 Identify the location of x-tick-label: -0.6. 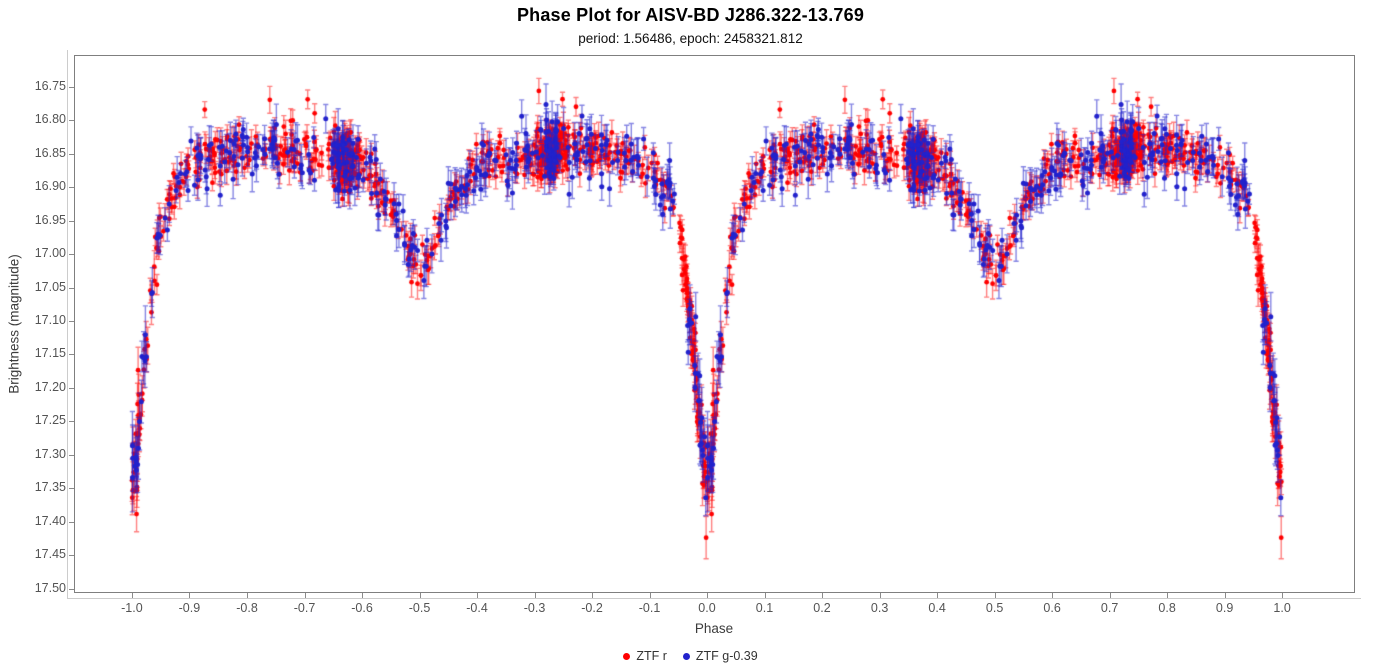
(362, 608).